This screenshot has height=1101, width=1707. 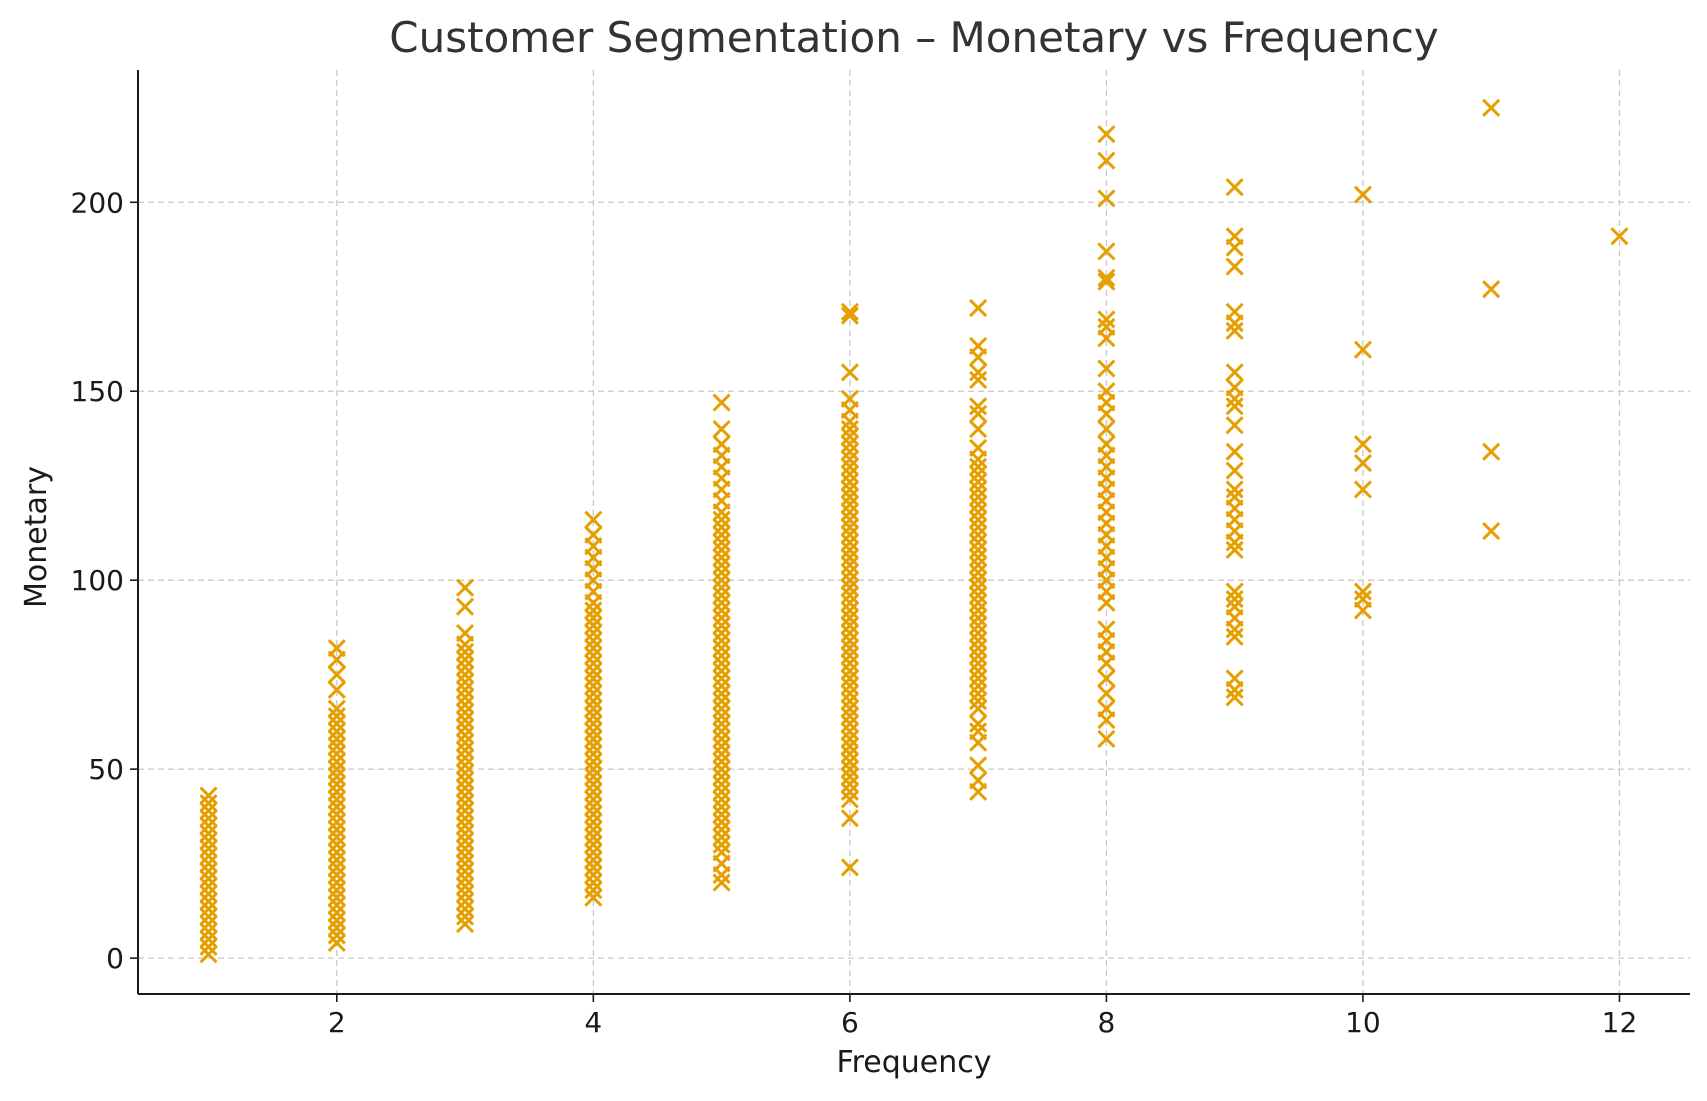 I want to click on y-tick-label: 0, so click(x=115, y=958).